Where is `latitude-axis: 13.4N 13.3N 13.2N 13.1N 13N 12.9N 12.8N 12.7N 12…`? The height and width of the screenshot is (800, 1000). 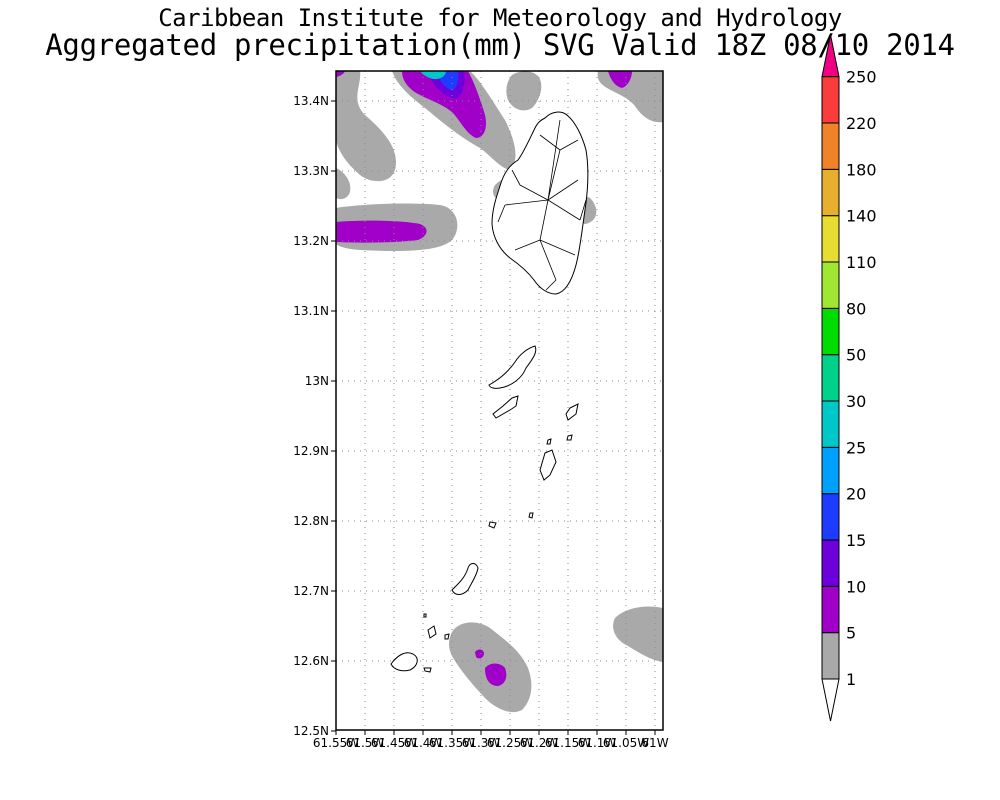 latitude-axis: 13.4N 13.3N 13.2N 13.1N 13N 12.9N 12.8N 12.7N 12… is located at coordinates (314, 416).